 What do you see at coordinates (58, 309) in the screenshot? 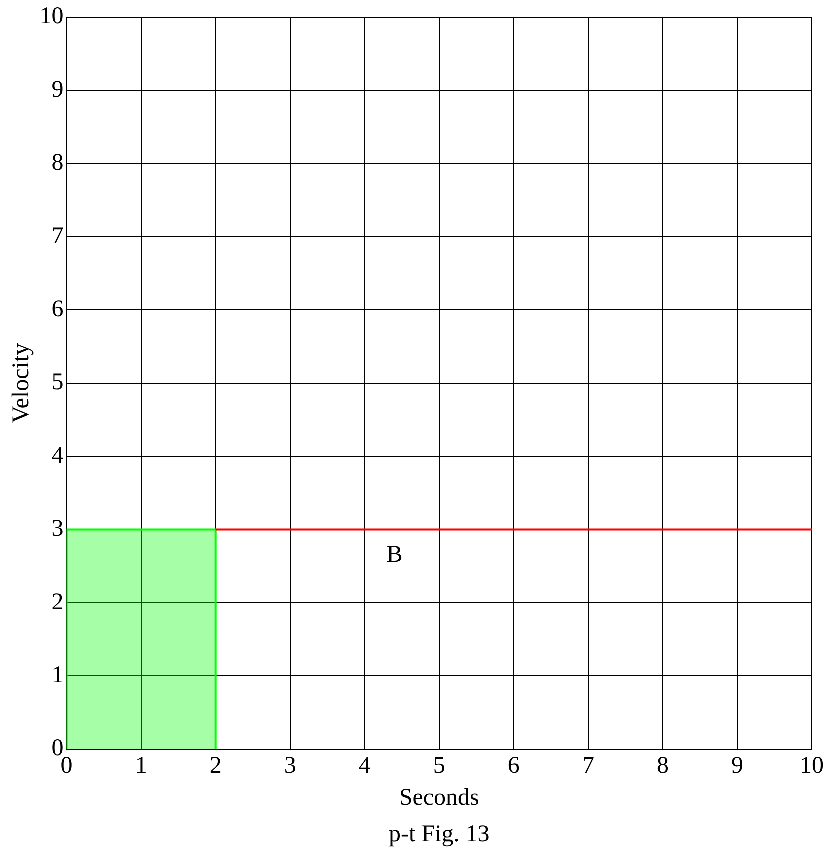
I see `y-tick-label: 6` at bounding box center [58, 309].